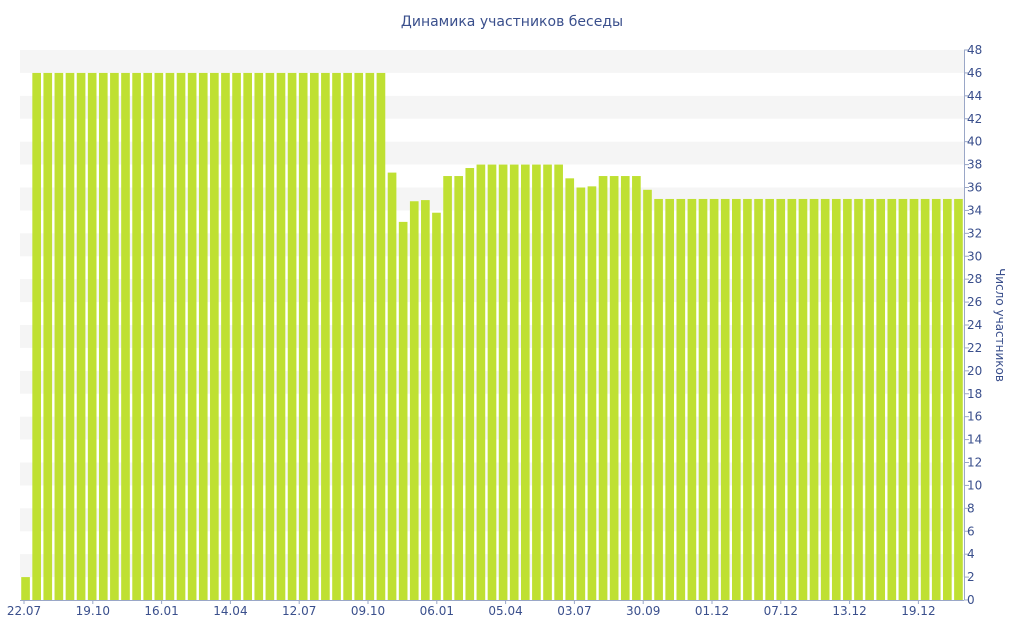 This screenshot has width=1024, height=640. Describe the element at coordinates (974, 440) in the screenshot. I see `y-tick-label: 14` at that location.